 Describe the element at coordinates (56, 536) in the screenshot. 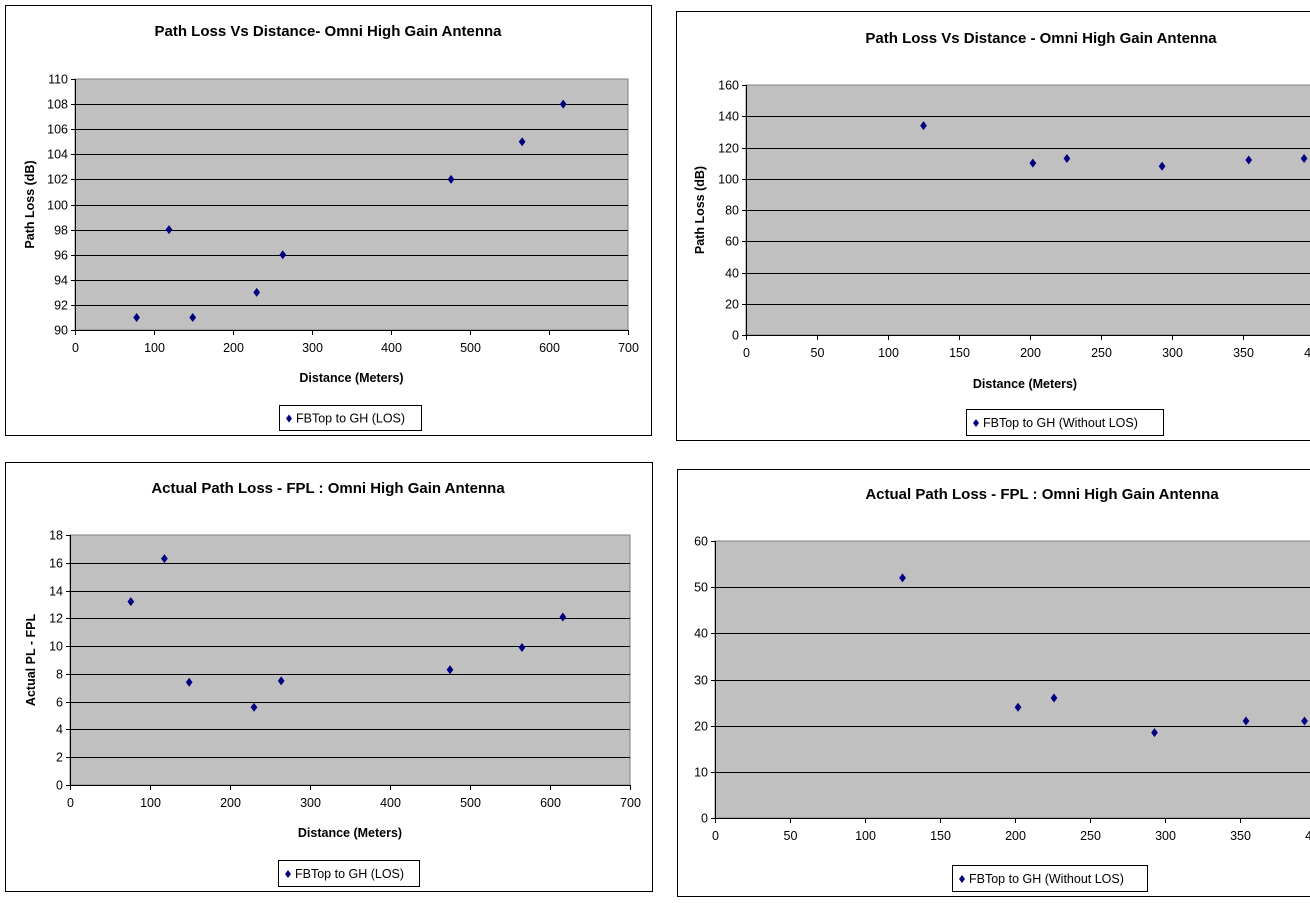

I see `y-tick-label: 18` at that location.